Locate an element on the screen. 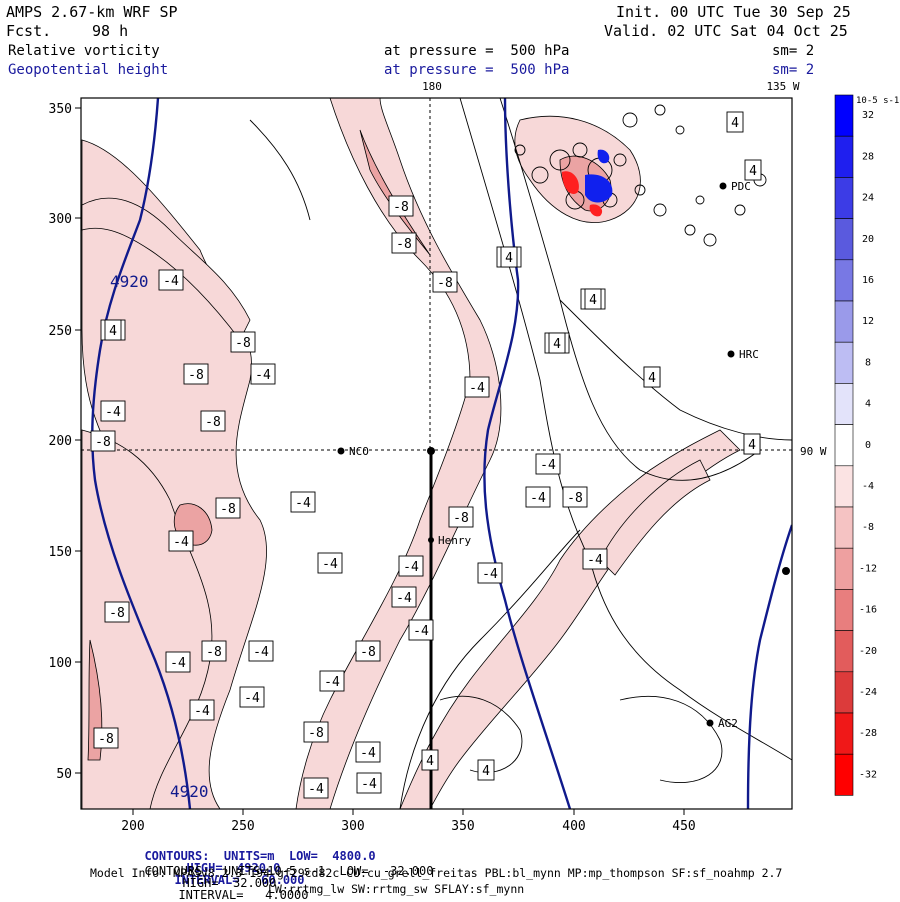  contour-info-height-interval: INTERVAL= 60.000 is located at coordinates (239, 880).